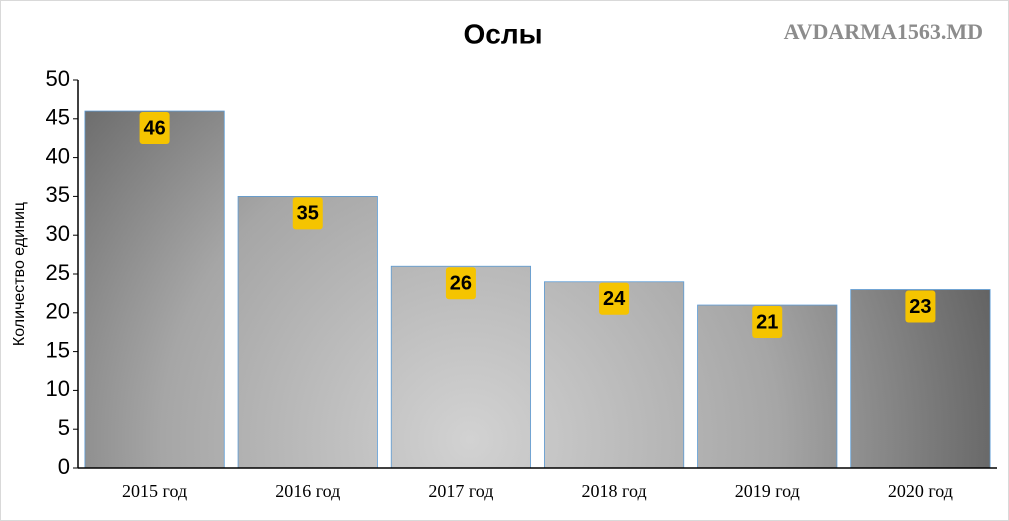 This screenshot has width=1009, height=521. Describe the element at coordinates (920, 491) in the screenshot. I see `x-tick-label: 2020 год` at that location.